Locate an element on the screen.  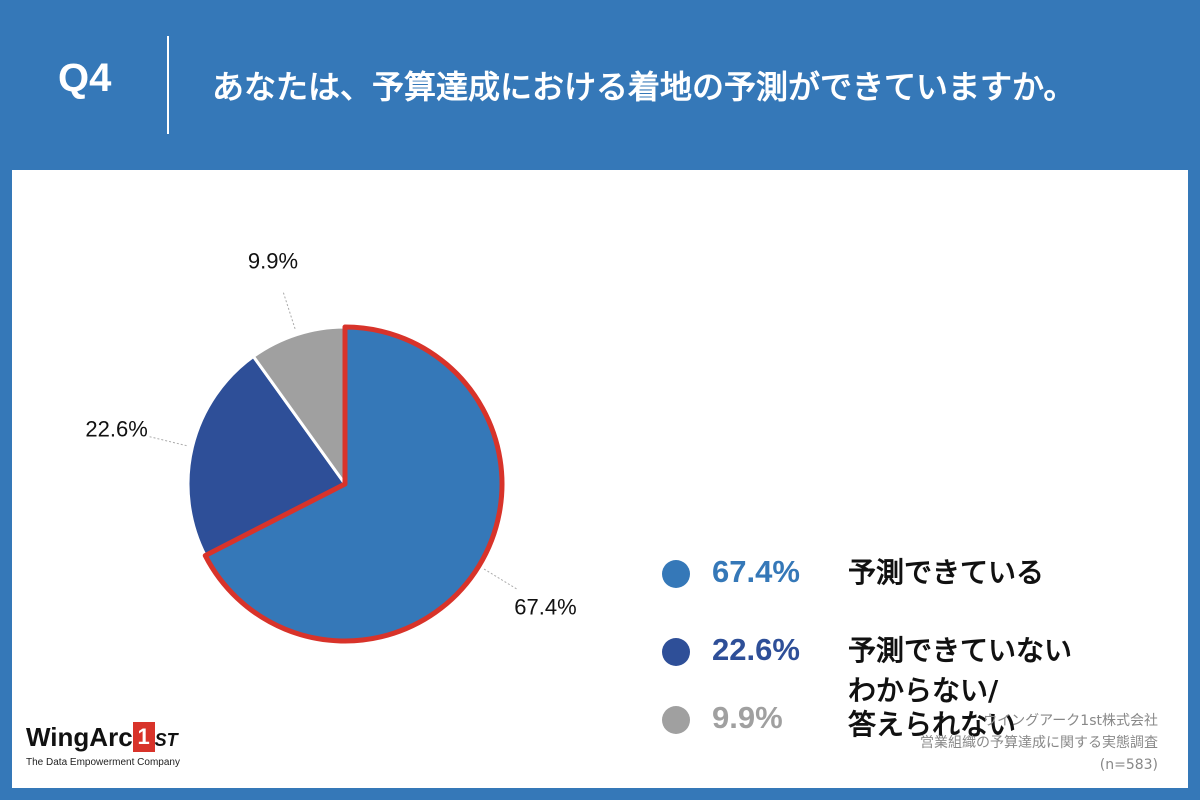
legend-value-not-predictable: 22.6% is located at coordinates (756, 649).